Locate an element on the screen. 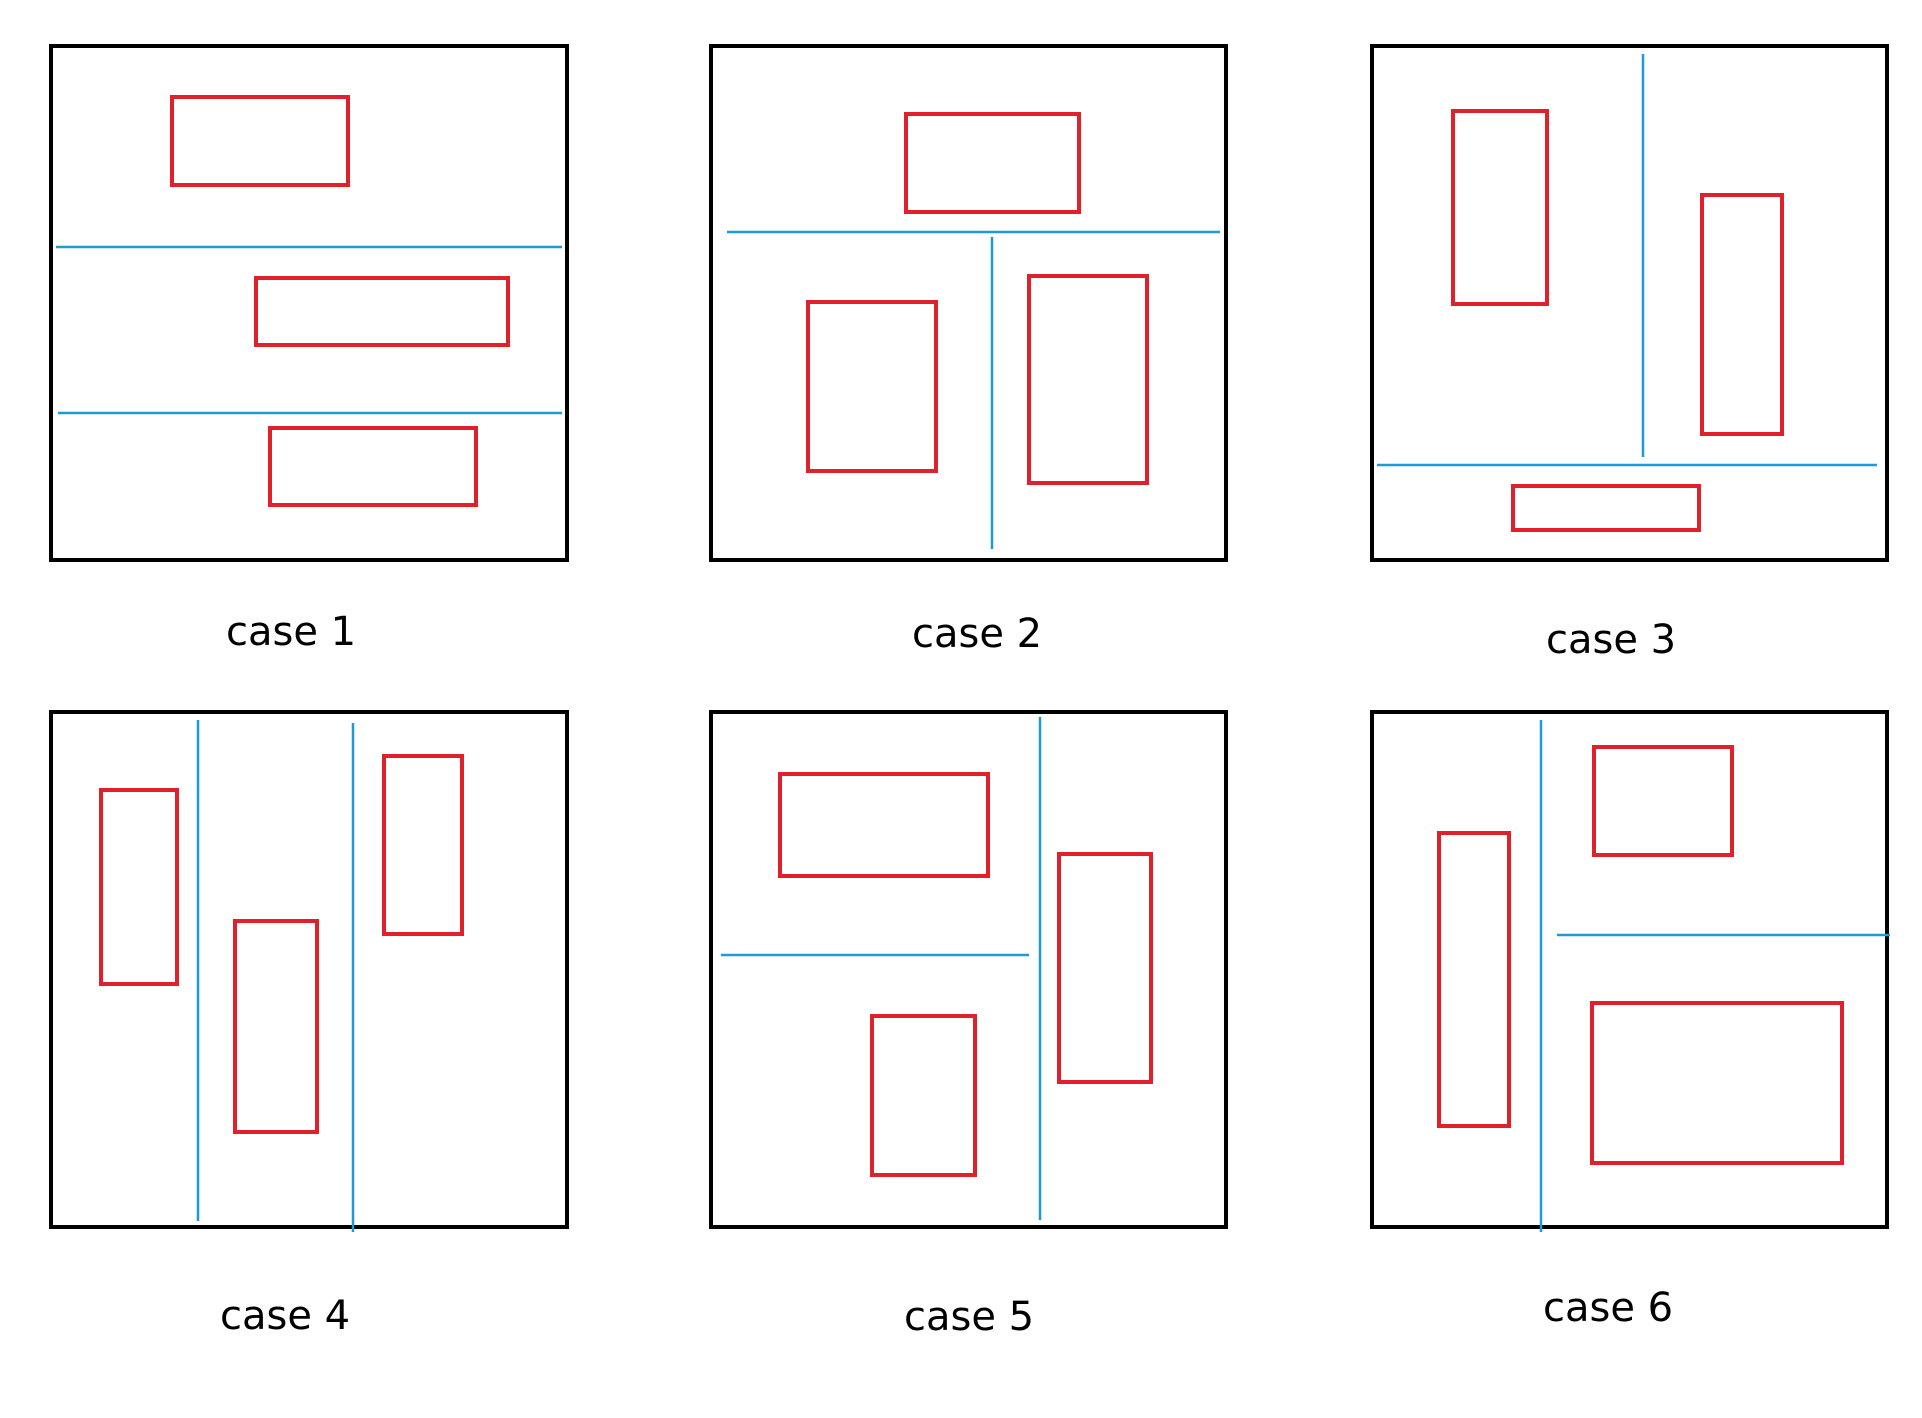 The height and width of the screenshot is (1418, 1922). case-label-3: case 3 is located at coordinates (1611, 640).